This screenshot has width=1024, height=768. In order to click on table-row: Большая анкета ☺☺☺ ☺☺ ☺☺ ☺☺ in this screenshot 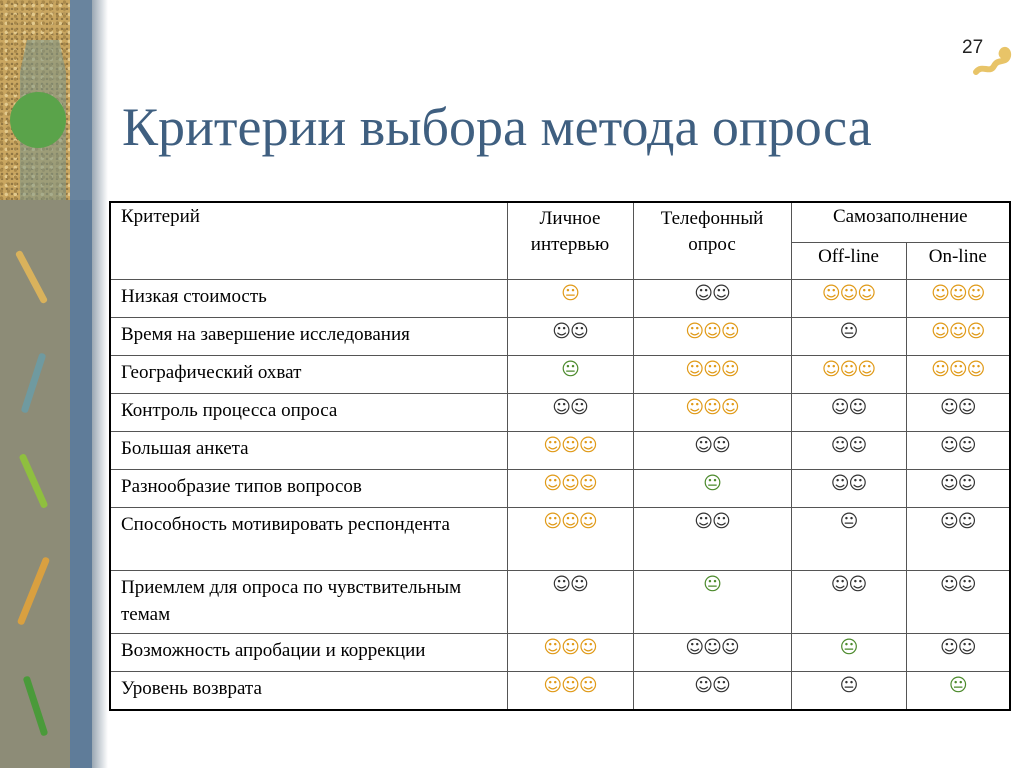, I will do `click(560, 450)`.